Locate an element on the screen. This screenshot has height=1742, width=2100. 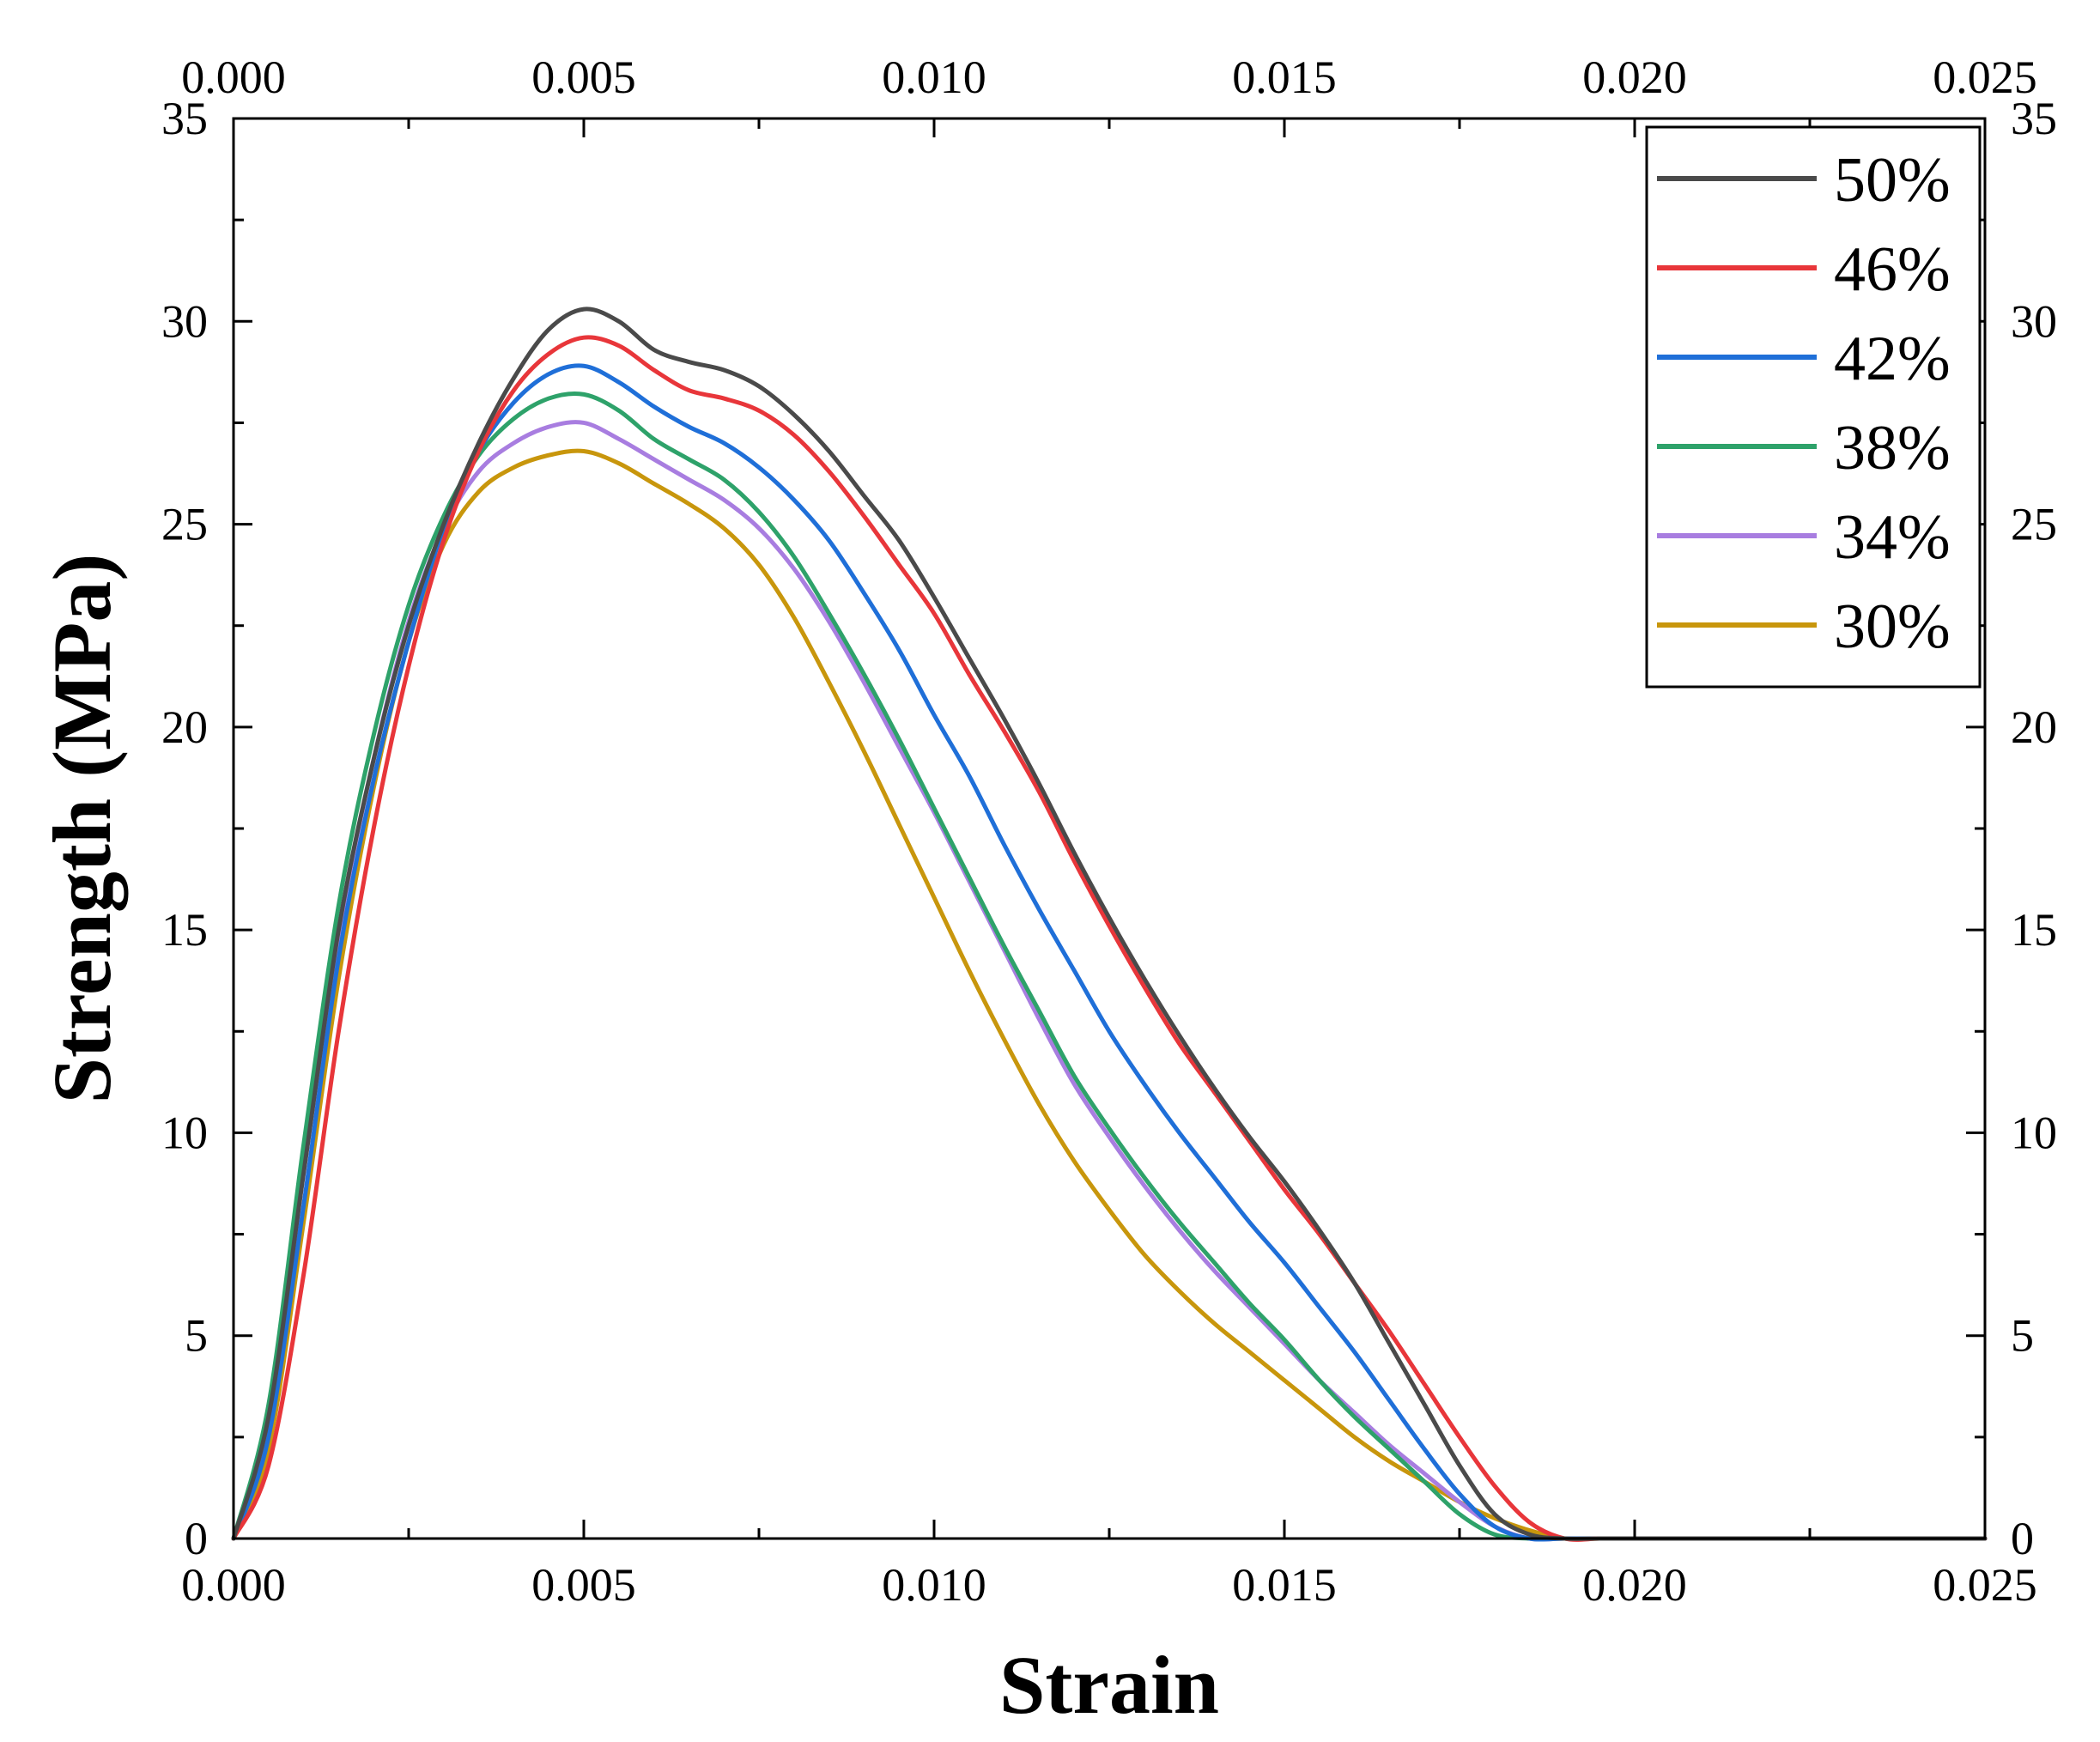
legend-box is located at coordinates (1813, 407).